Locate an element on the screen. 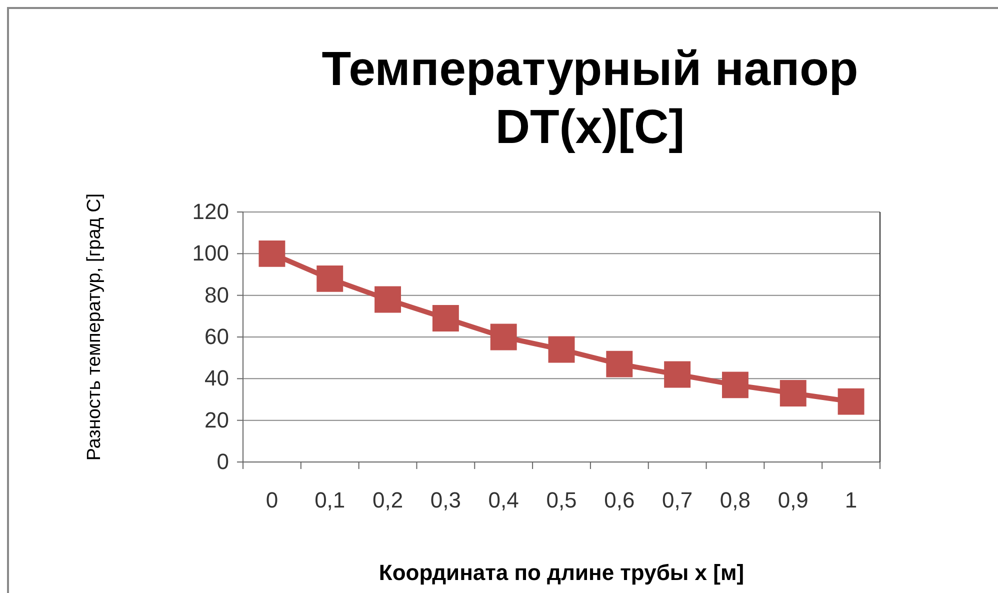  y-tick-label: 40 is located at coordinates (216, 378).